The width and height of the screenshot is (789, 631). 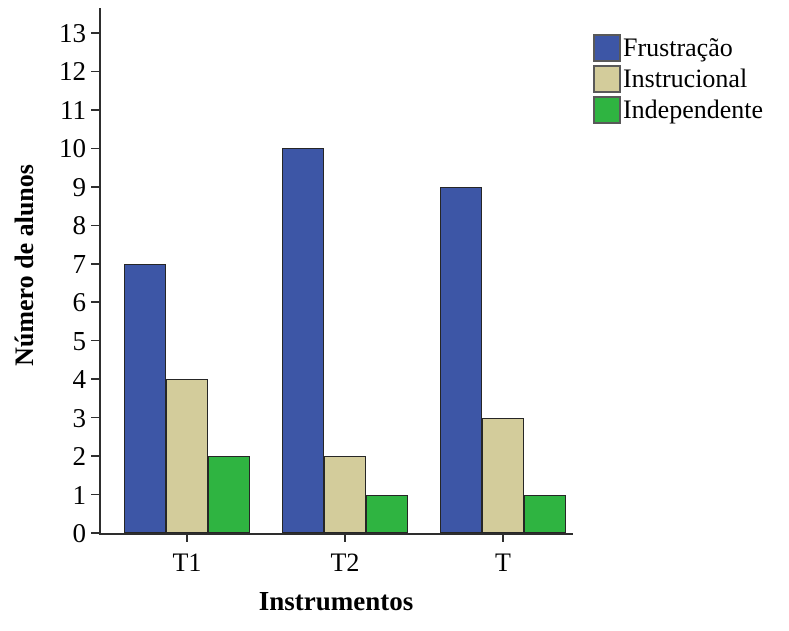 What do you see at coordinates (387, 513) in the screenshot?
I see `bar-Independente-T2` at bounding box center [387, 513].